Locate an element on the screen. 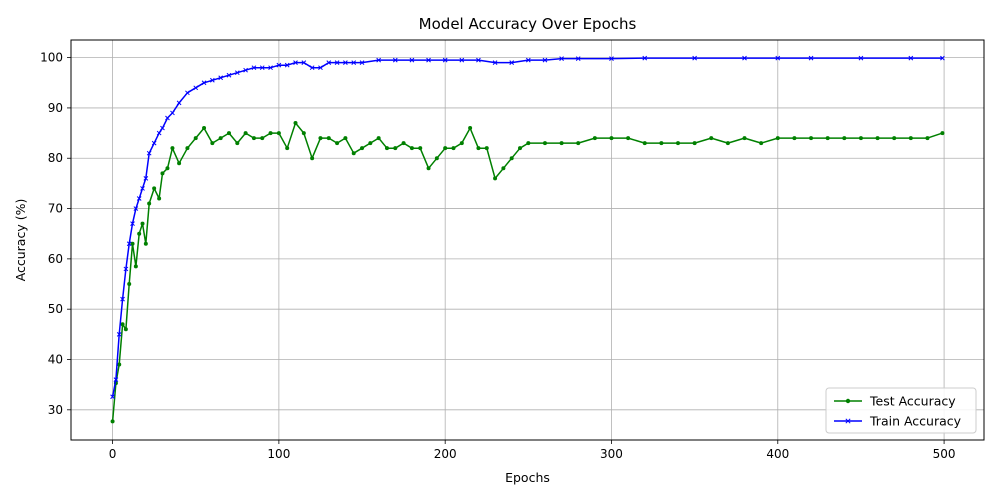 This screenshot has height=500, width=1000. y-axis-title: Accuracy (%) is located at coordinates (20, 240).